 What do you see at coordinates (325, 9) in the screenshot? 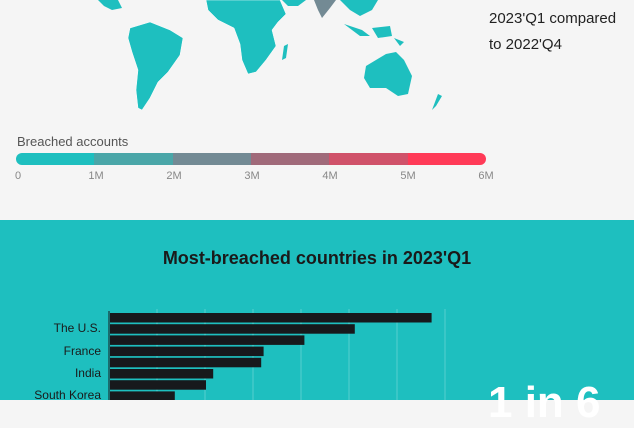
I see `map-india` at bounding box center [325, 9].